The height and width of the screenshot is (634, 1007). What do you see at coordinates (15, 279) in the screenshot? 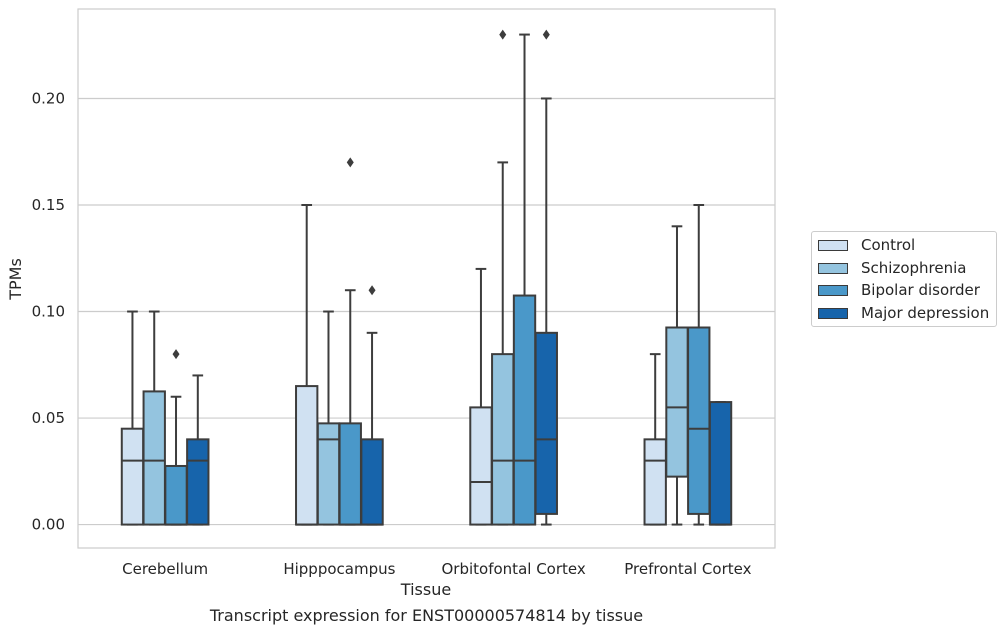
I see `y-axis-label: TPMs` at bounding box center [15, 279].